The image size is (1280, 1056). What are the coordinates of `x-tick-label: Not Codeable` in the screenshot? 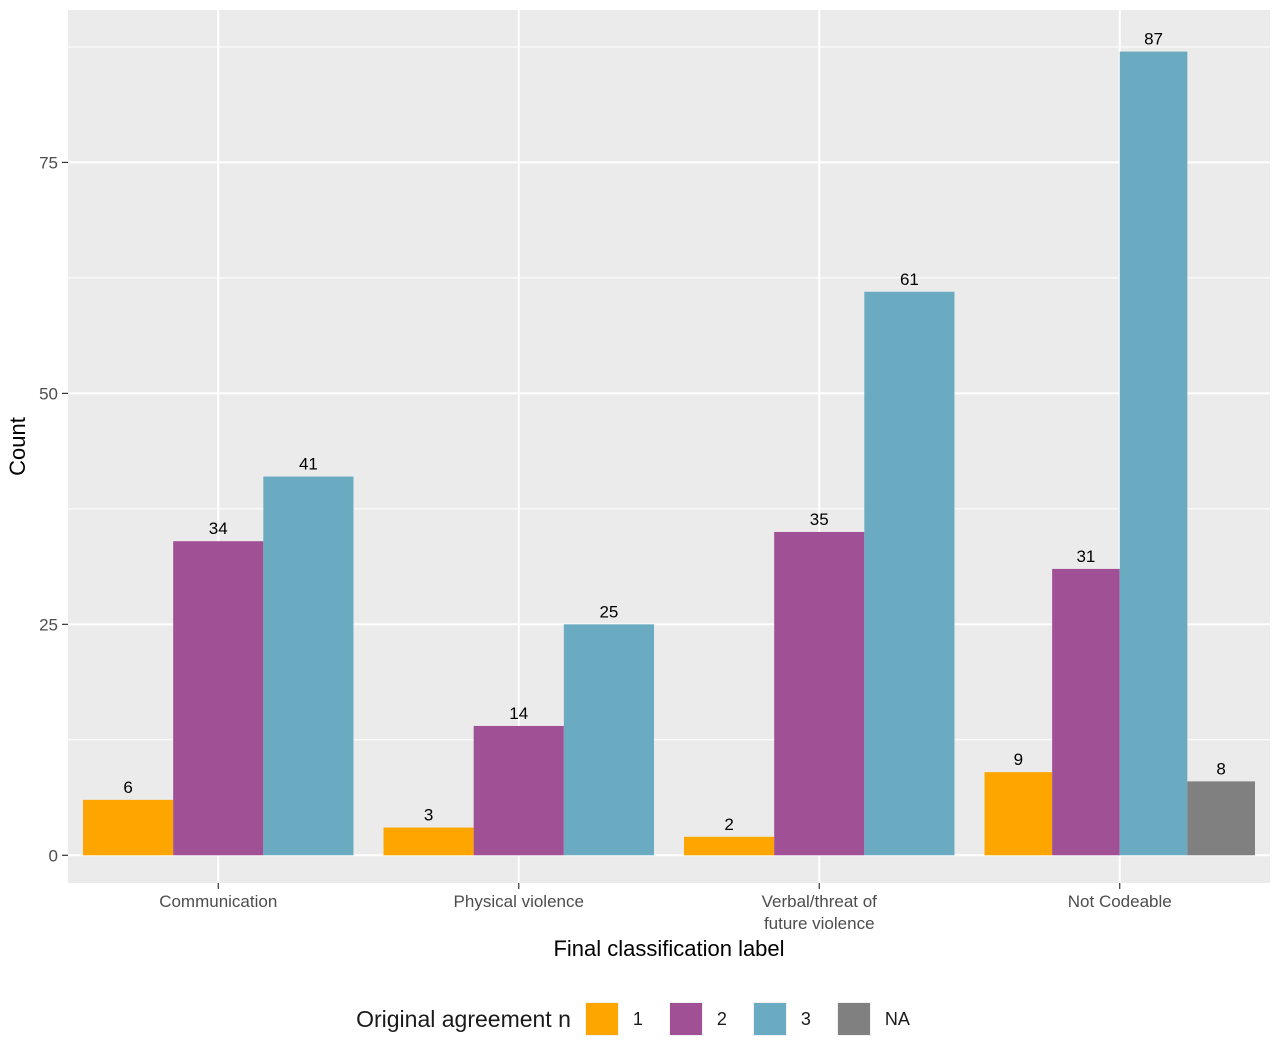 It's located at (1120, 901).